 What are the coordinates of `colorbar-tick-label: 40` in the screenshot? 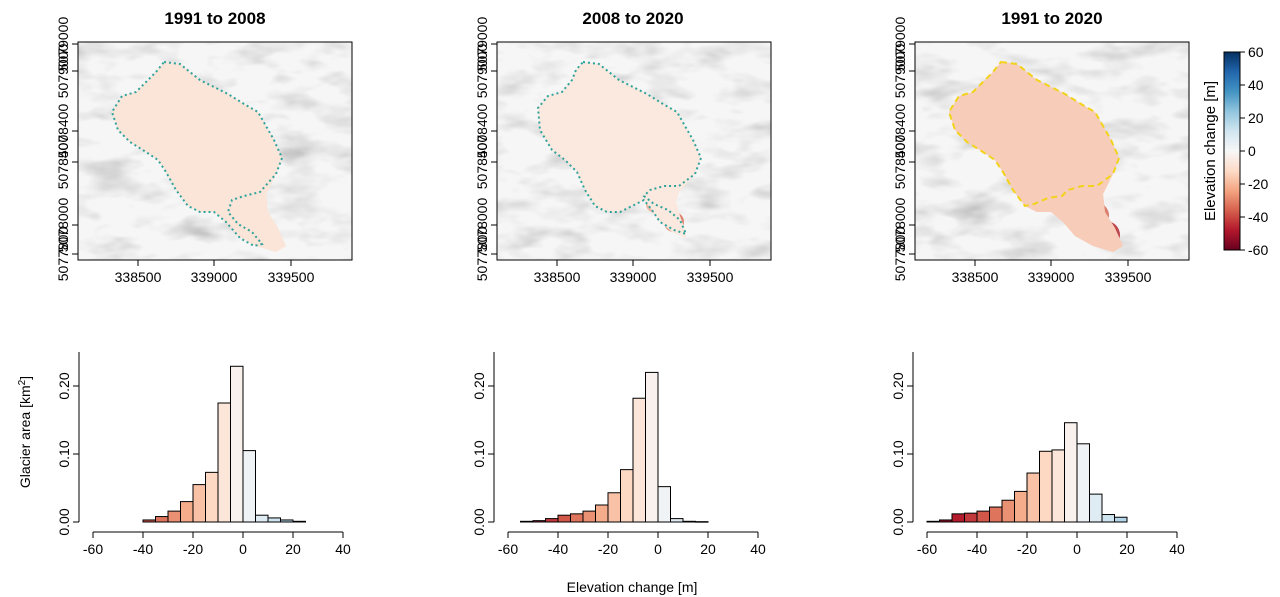 It's located at (1256, 85).